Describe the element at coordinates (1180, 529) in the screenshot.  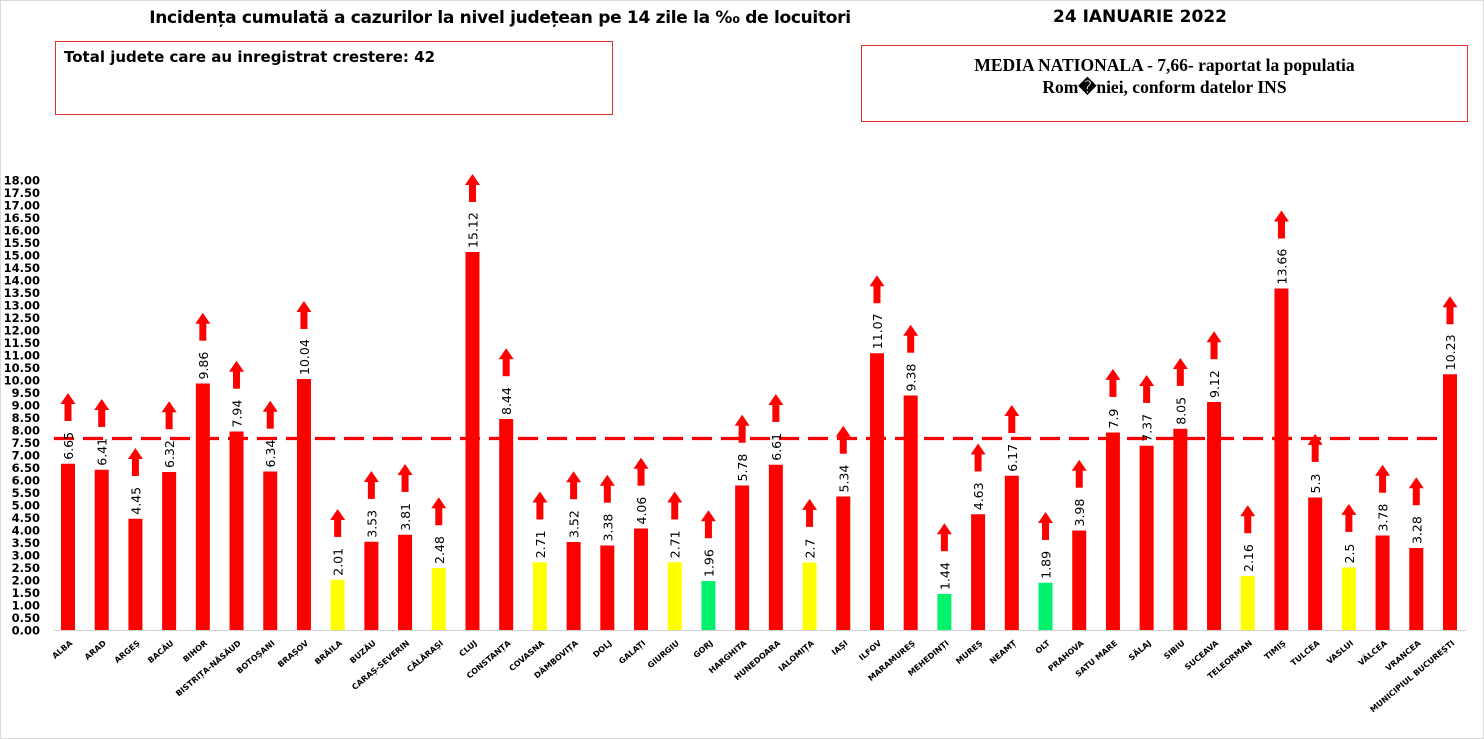
I see `bar-sibiu` at that location.